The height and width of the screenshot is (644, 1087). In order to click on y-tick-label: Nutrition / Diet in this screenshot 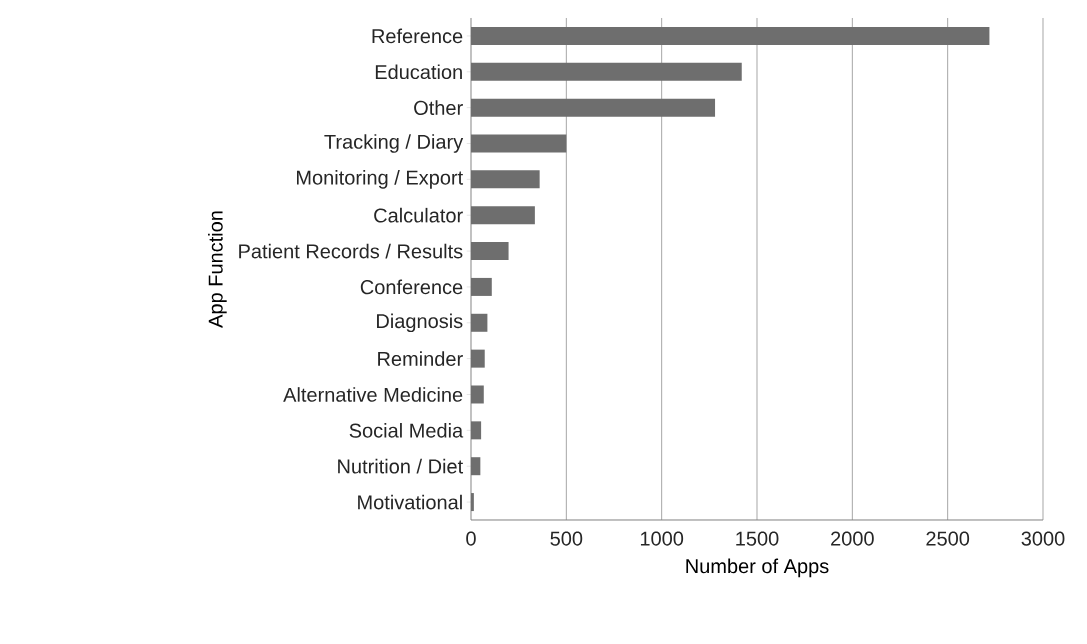, I will do `click(401, 466)`.